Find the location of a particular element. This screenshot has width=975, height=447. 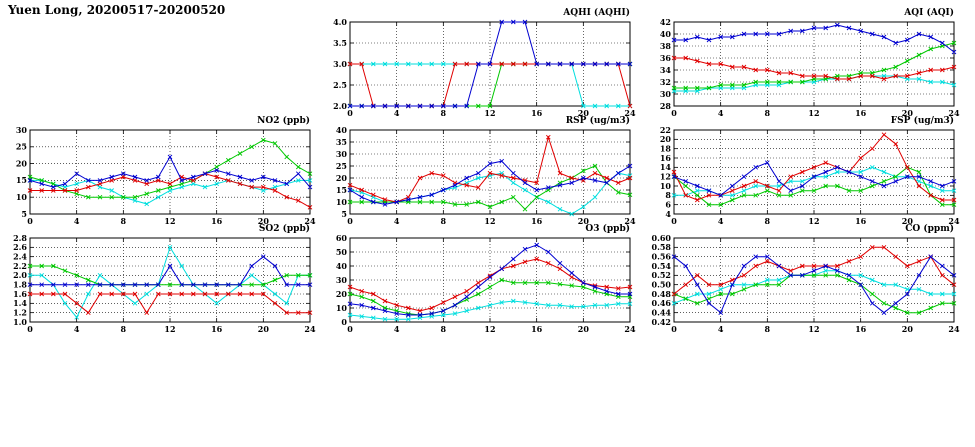

chart-plot-o3: 0 10 20 30 40 50 60 0 4 8 12 16 20 24 is located at coordinates (486, 283).